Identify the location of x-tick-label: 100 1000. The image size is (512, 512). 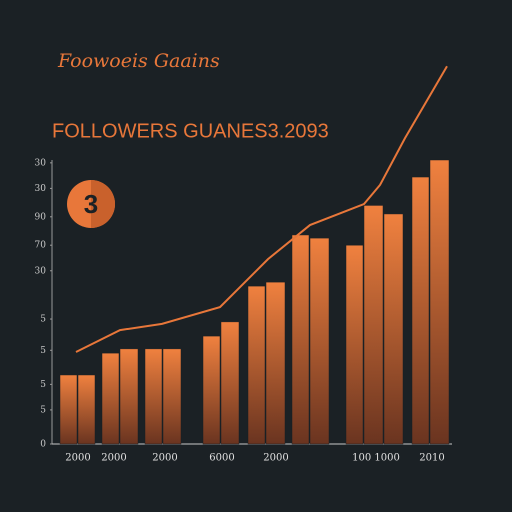
(376, 458).